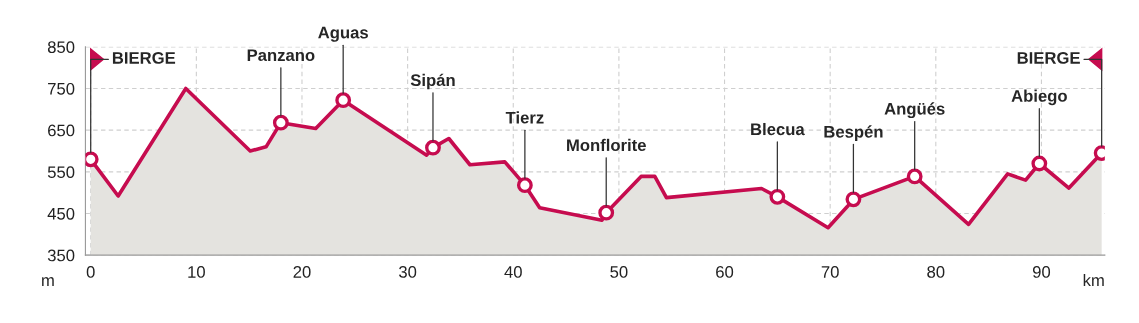 This screenshot has height=323, width=1139. Describe the element at coordinates (853, 133) in the screenshot. I see `annotation: Bespén` at that location.